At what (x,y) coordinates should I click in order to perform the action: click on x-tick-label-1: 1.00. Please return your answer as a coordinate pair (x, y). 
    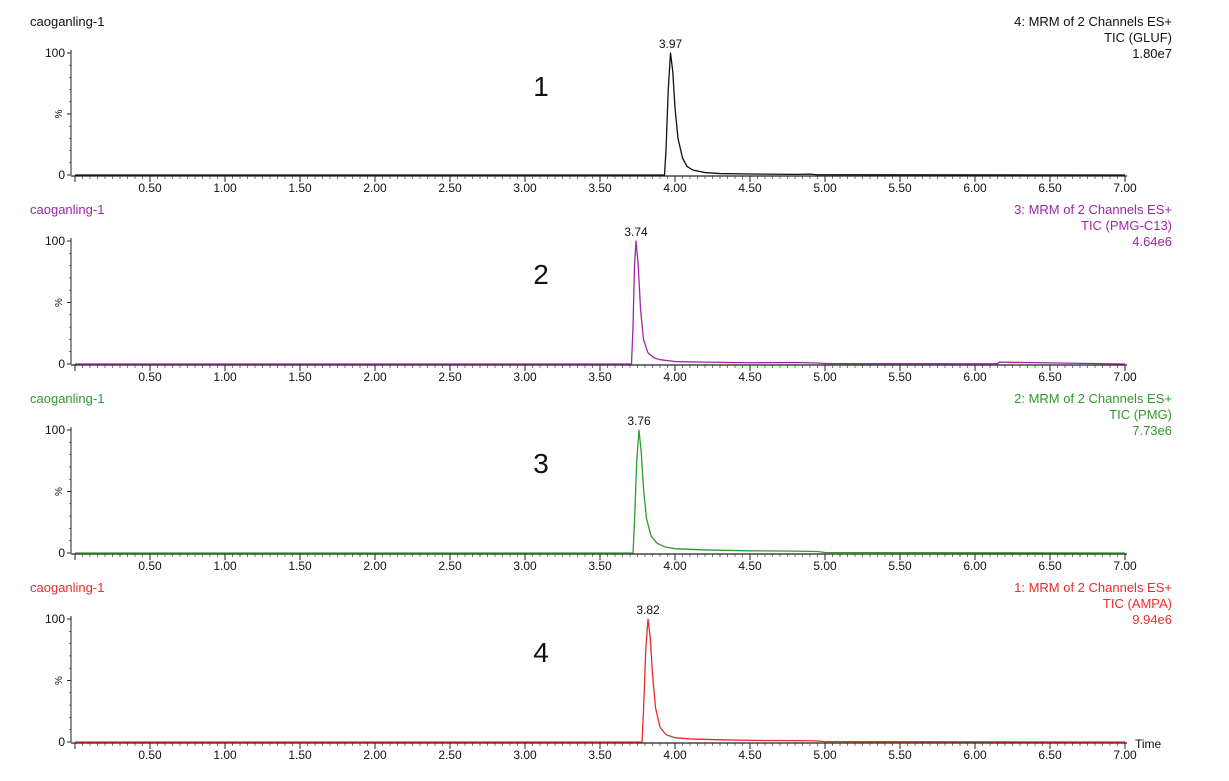
    Looking at the image, I should click on (225, 188).